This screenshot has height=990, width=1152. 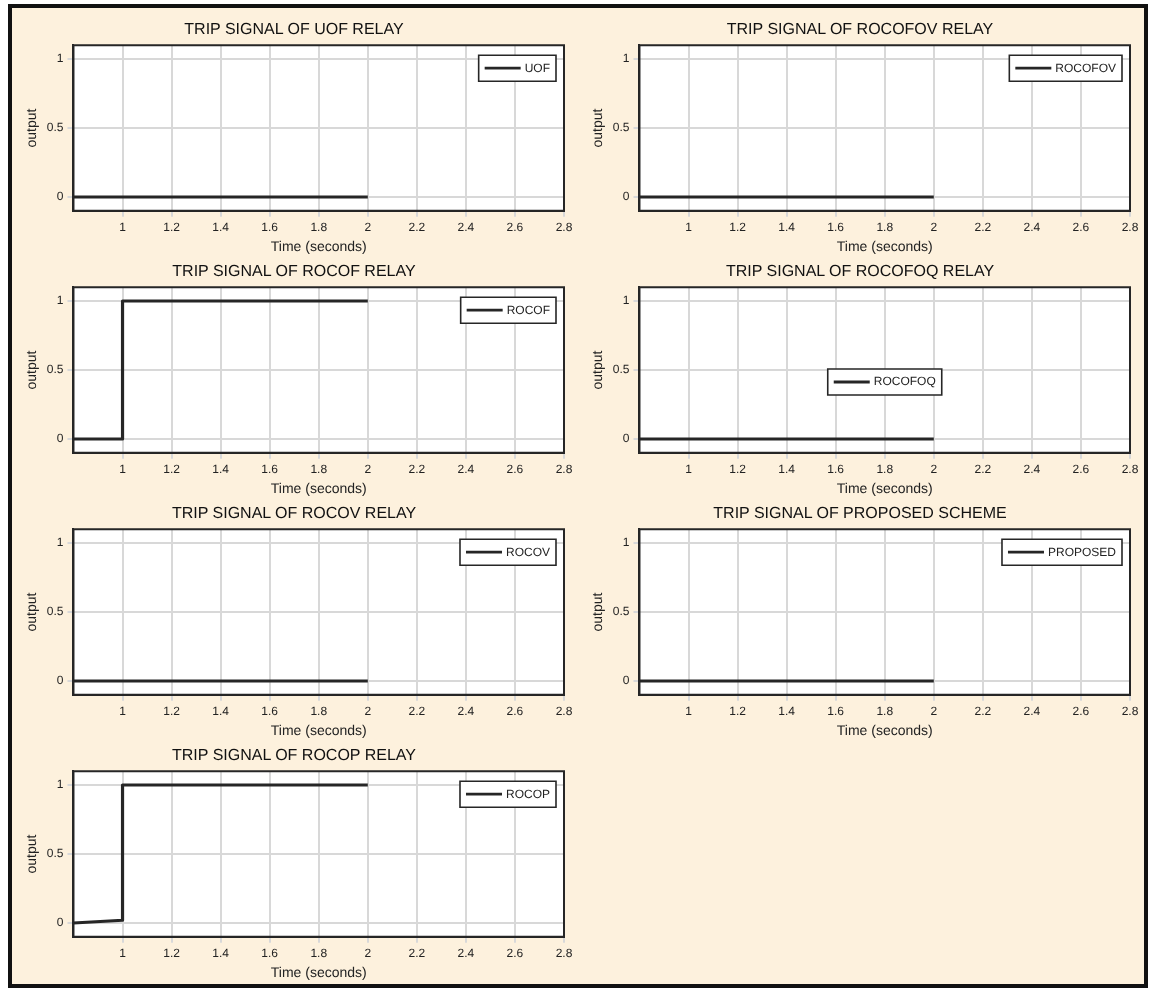 What do you see at coordinates (294, 513) in the screenshot?
I see `chart-title: TRIP SIGNAL OF ROCOV RELAY` at bounding box center [294, 513].